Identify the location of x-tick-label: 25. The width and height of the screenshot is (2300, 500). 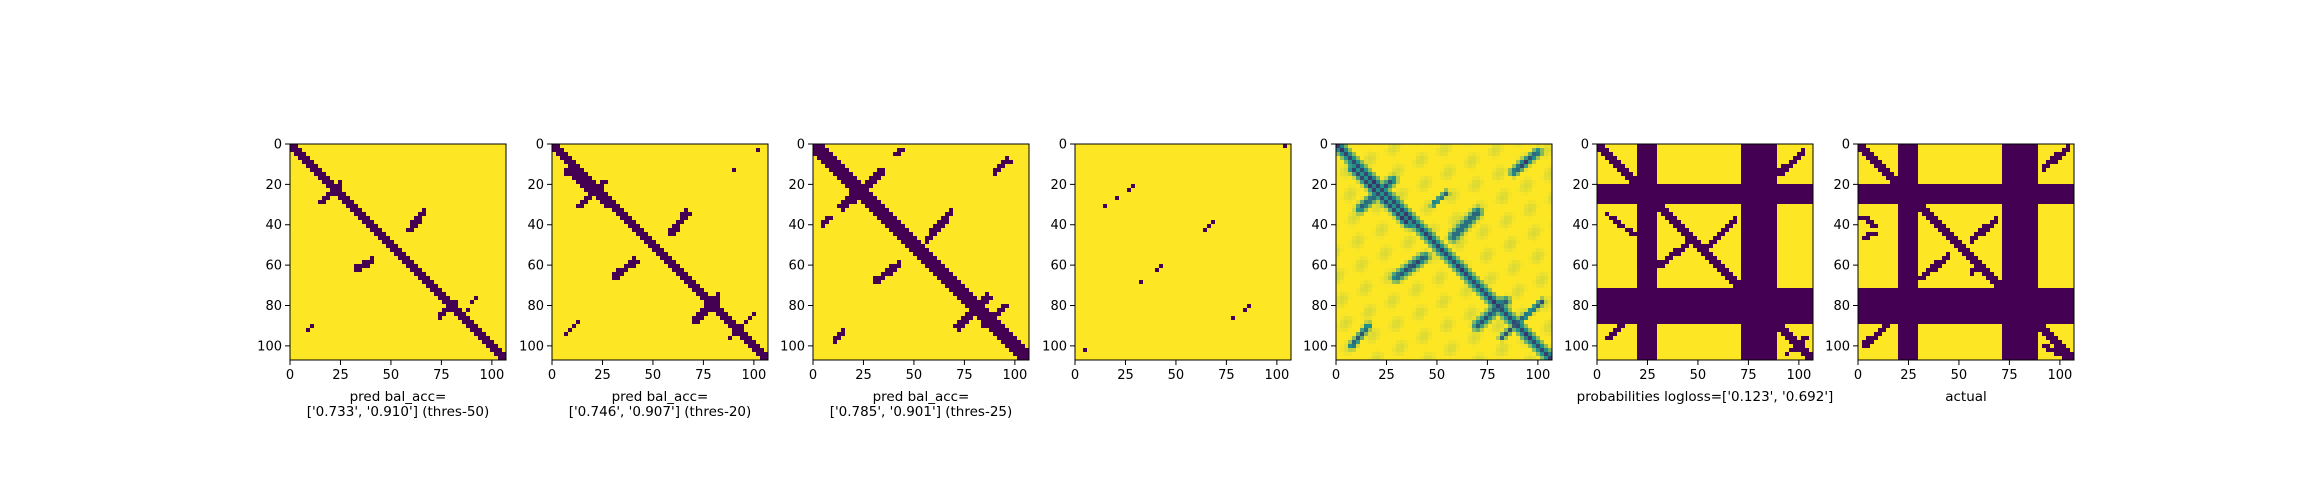
(340, 375).